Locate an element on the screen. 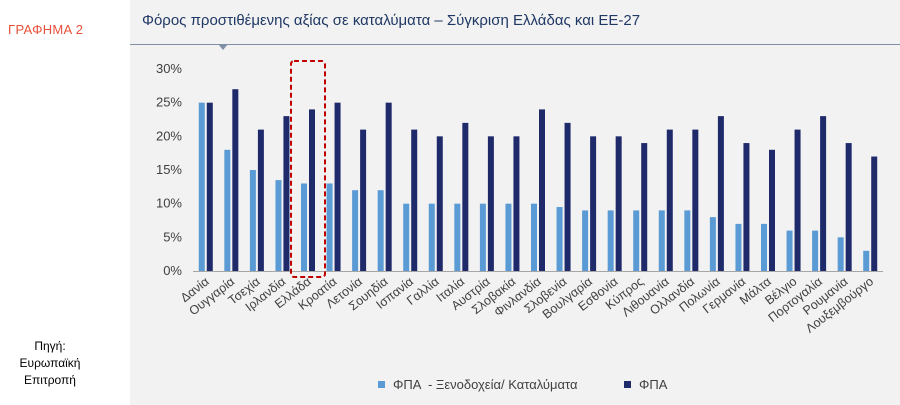  y-tick-label: 30% is located at coordinates (169, 68).